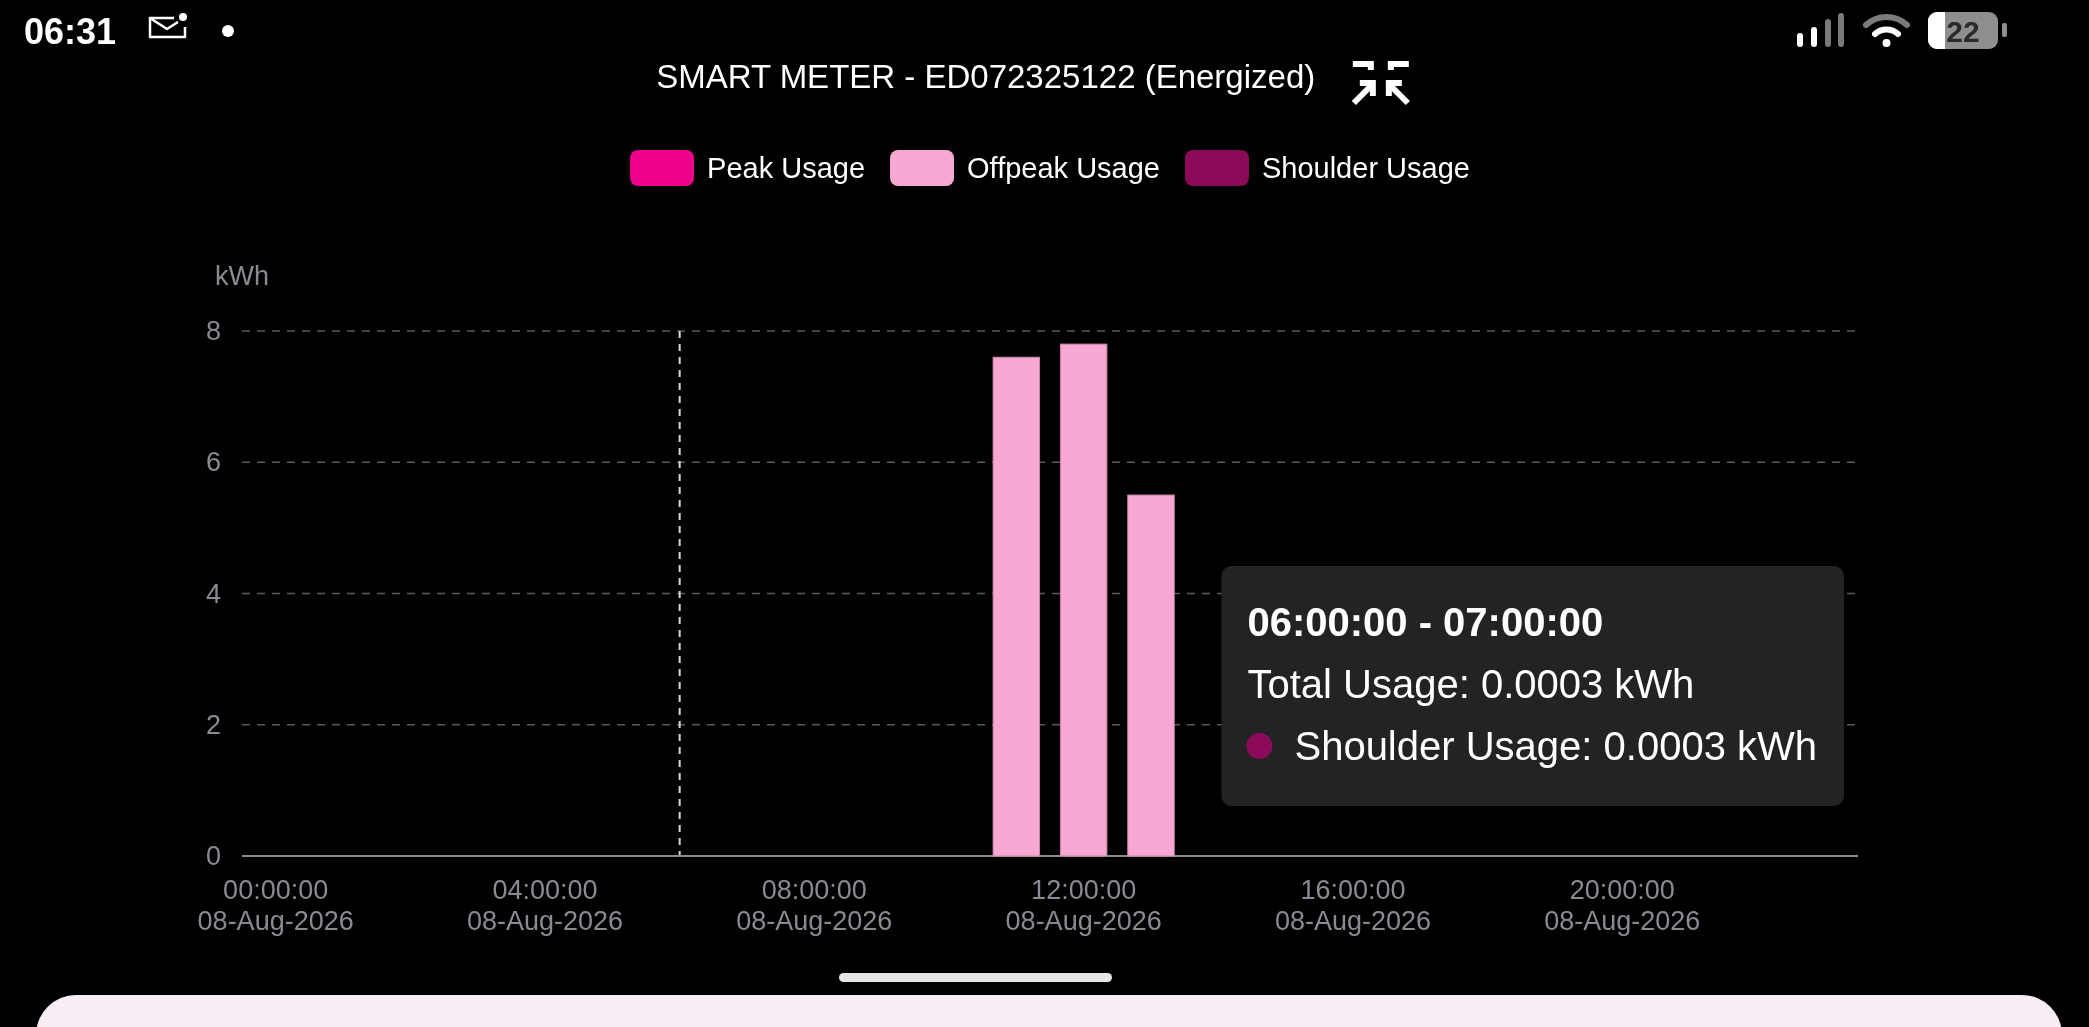 This screenshot has height=1027, width=2089. What do you see at coordinates (1471, 684) in the screenshot?
I see `annotation: Total Usage: 0.0003 kWh` at bounding box center [1471, 684].